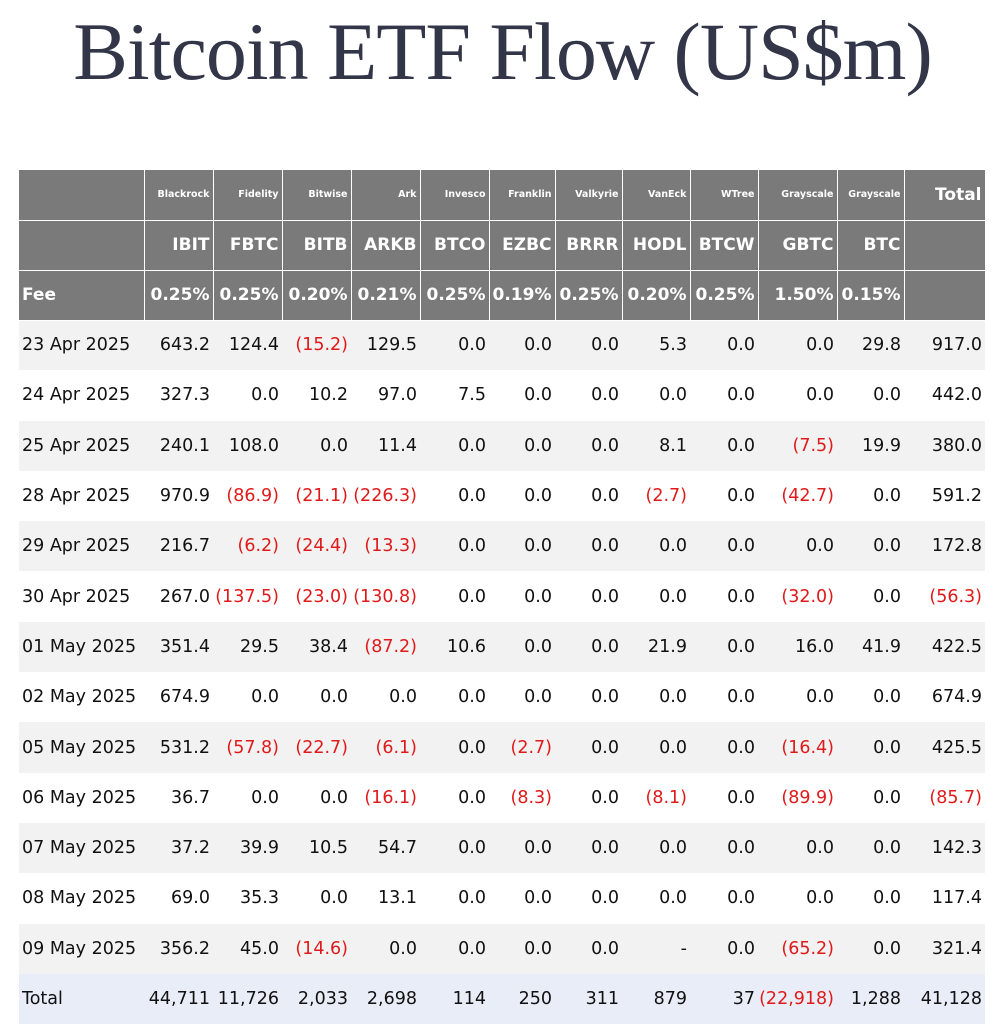  What do you see at coordinates (247, 747) in the screenshot?
I see `flow-value-cell: (57.8)` at bounding box center [247, 747].